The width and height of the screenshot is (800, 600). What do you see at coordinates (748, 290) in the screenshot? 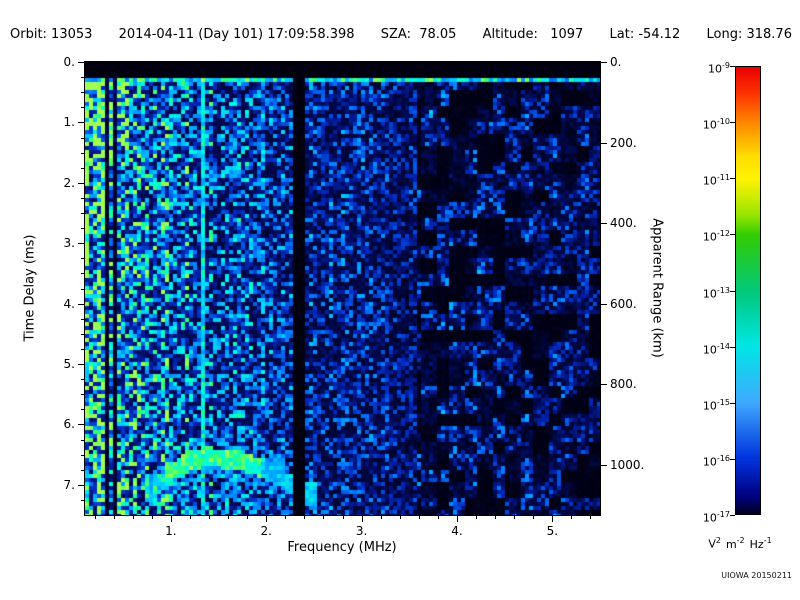
I see `colorbar` at bounding box center [748, 290].